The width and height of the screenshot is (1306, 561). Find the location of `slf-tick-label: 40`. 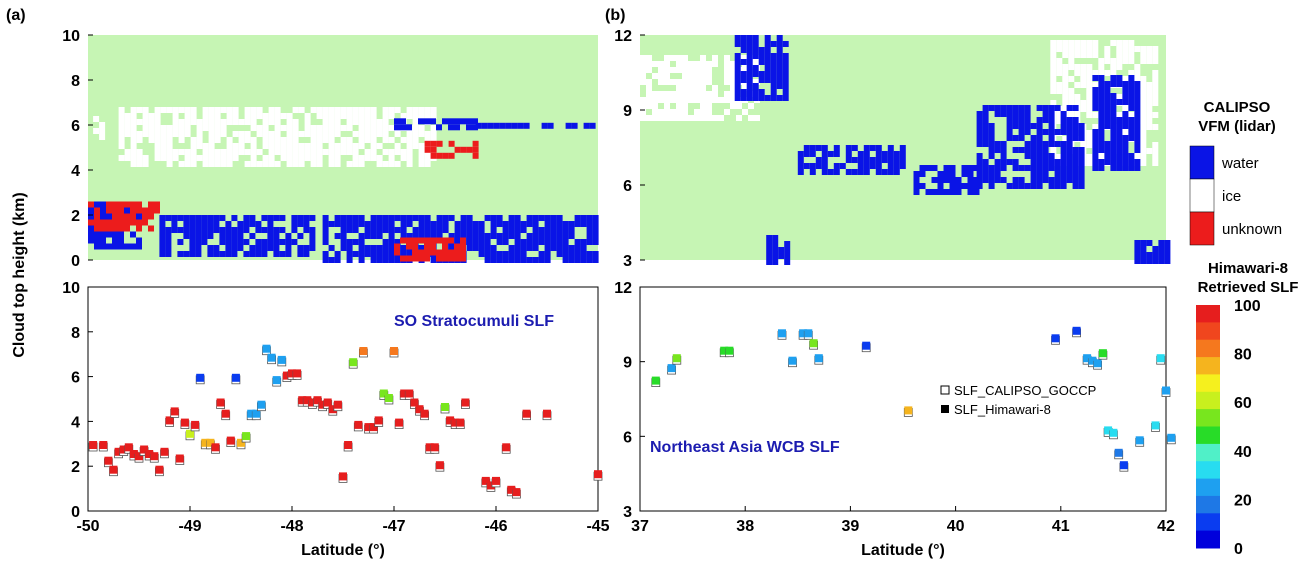

slf-tick-label: 40 is located at coordinates (1243, 452).